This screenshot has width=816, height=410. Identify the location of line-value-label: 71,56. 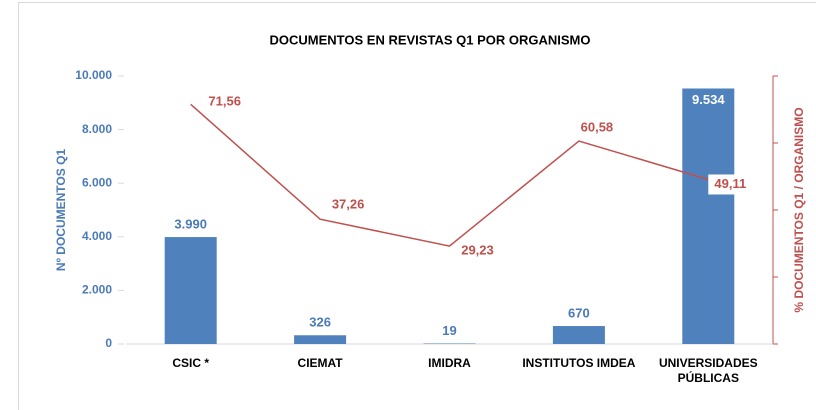
(224, 101).